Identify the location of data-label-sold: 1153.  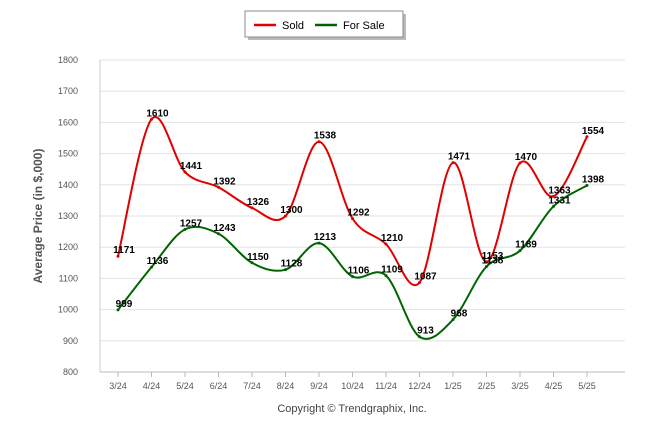
(493, 256).